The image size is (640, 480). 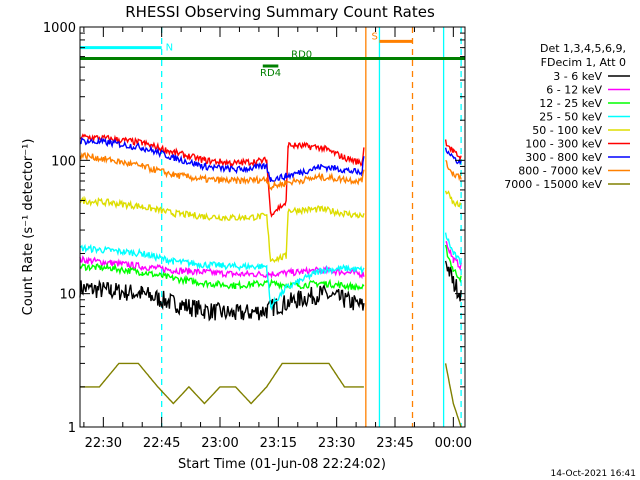 What do you see at coordinates (278, 443) in the screenshot?
I see `x-tick-label-3: 23:15` at bounding box center [278, 443].